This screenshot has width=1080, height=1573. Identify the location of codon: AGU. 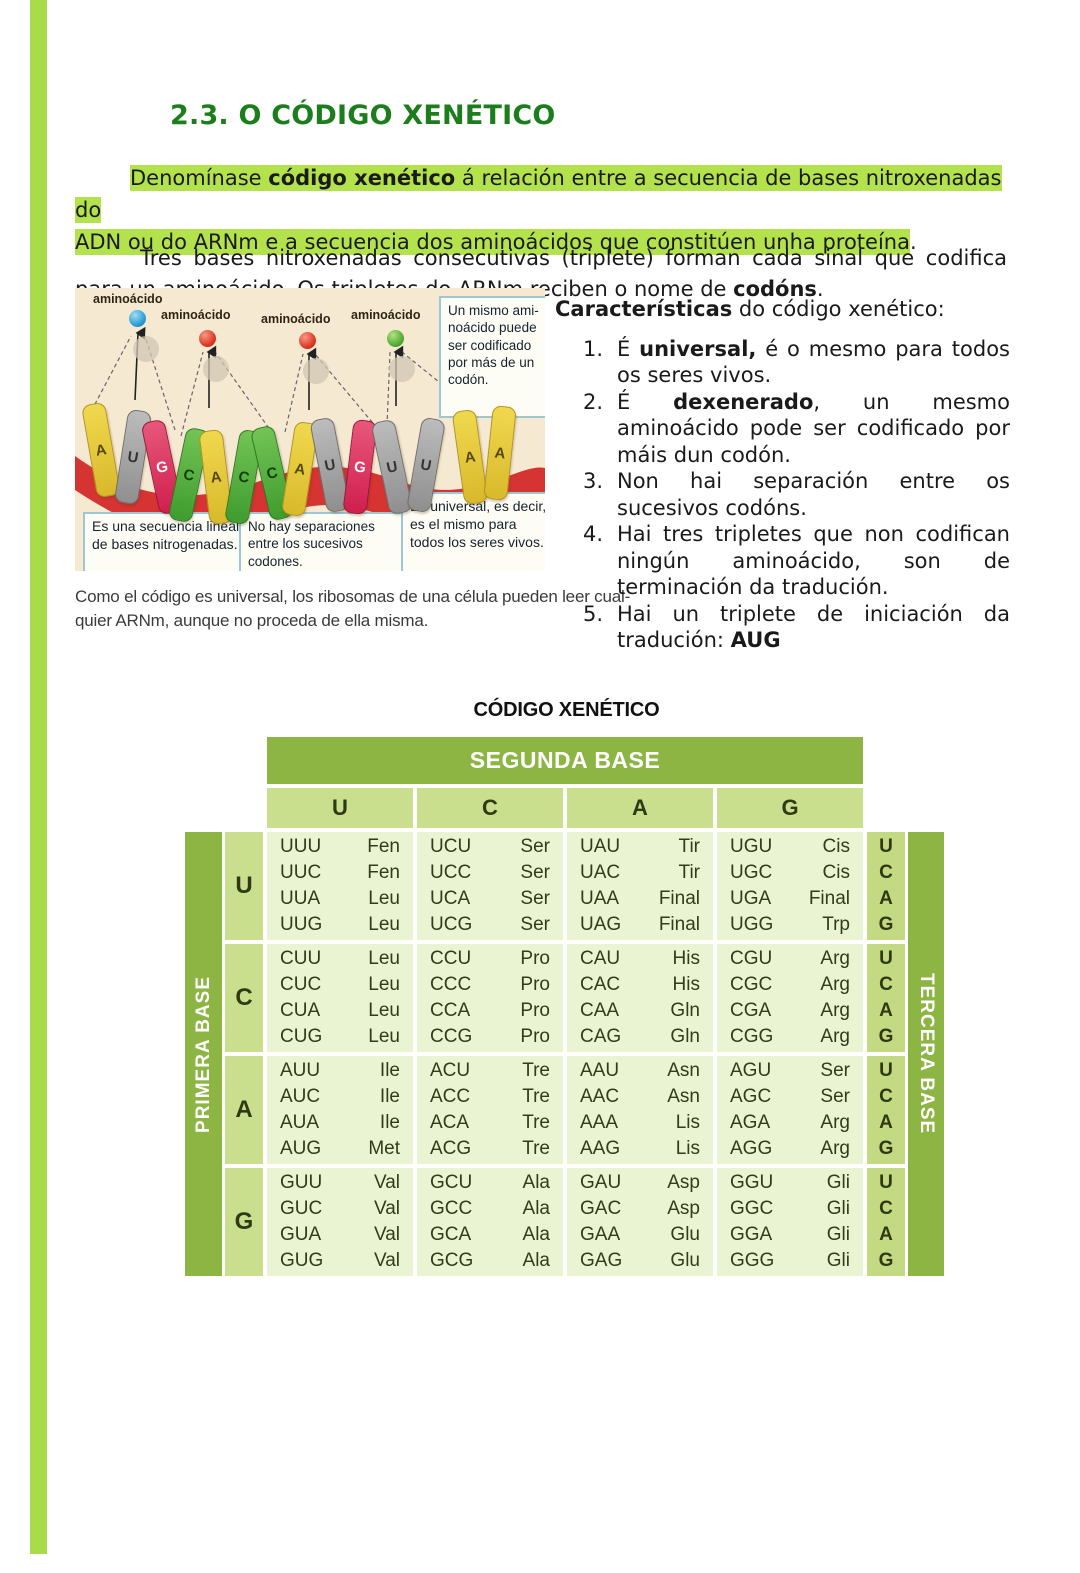
(751, 1070).